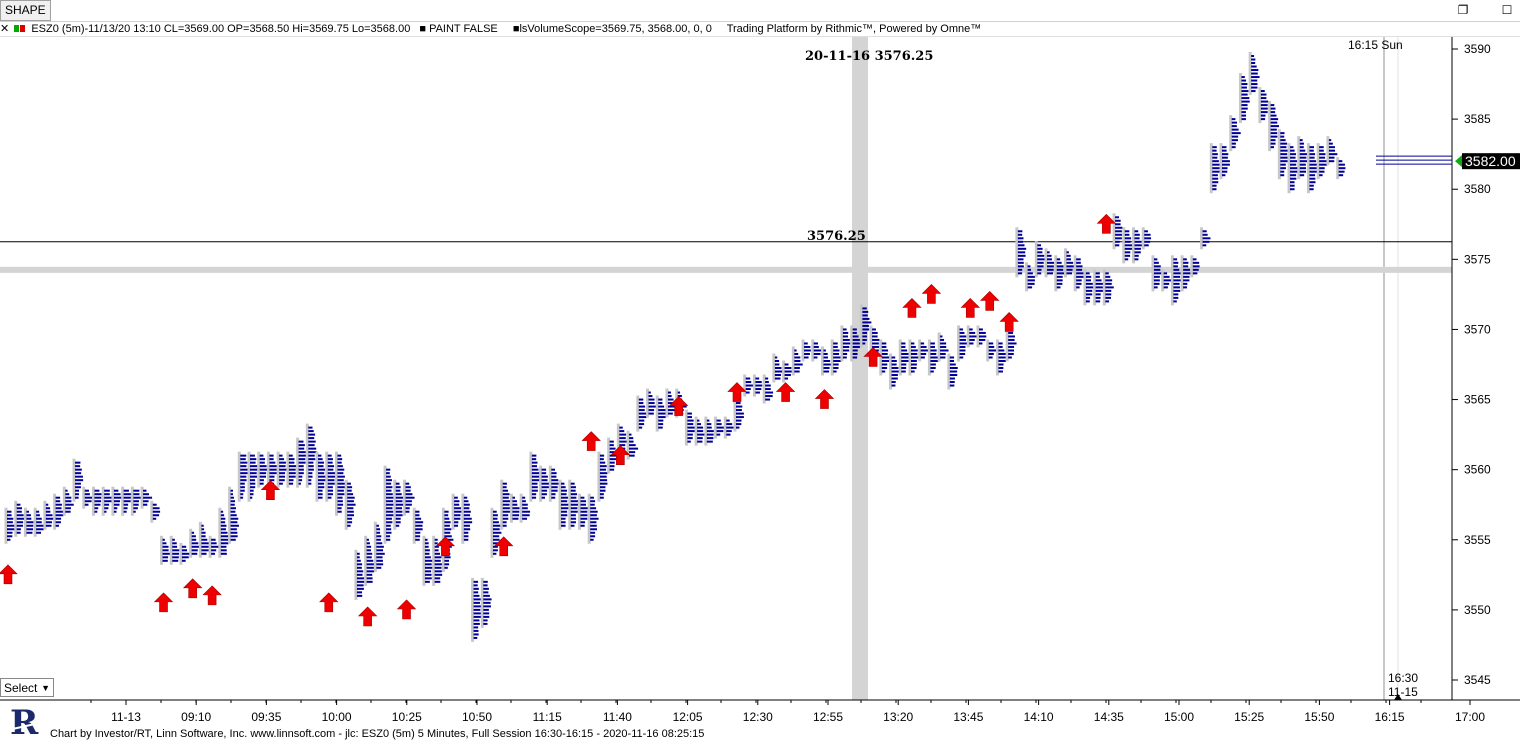 The width and height of the screenshot is (1520, 742). Describe the element at coordinates (445, 546) in the screenshot. I see `up-arrow-icon` at that location.